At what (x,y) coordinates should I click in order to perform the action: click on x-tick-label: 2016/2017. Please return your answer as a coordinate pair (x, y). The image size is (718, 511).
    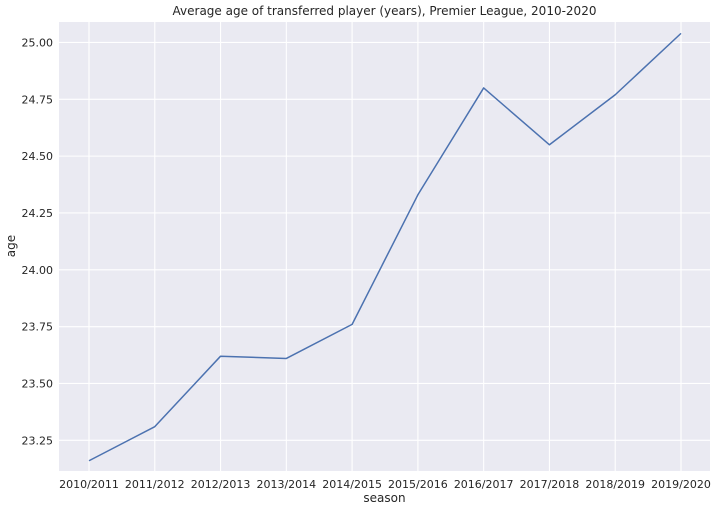
    Looking at the image, I should click on (484, 484).